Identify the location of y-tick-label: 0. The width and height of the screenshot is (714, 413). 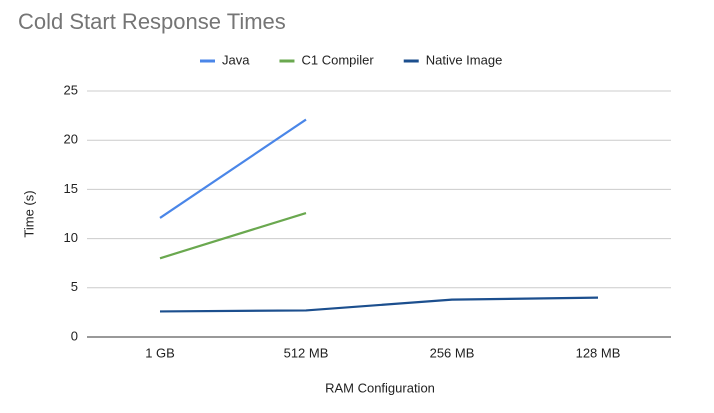
(74, 335).